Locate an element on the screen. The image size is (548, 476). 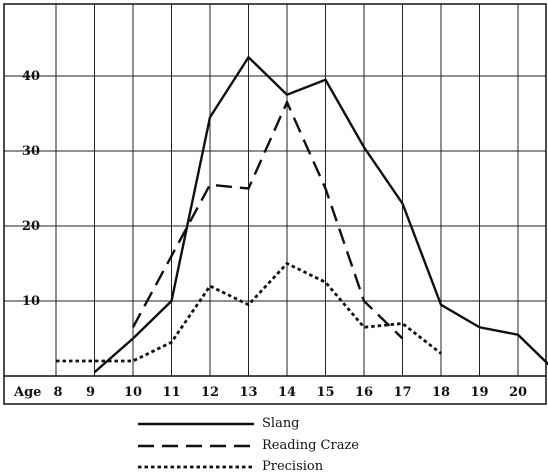
x-tick-label-13: 13 is located at coordinates (248, 392).